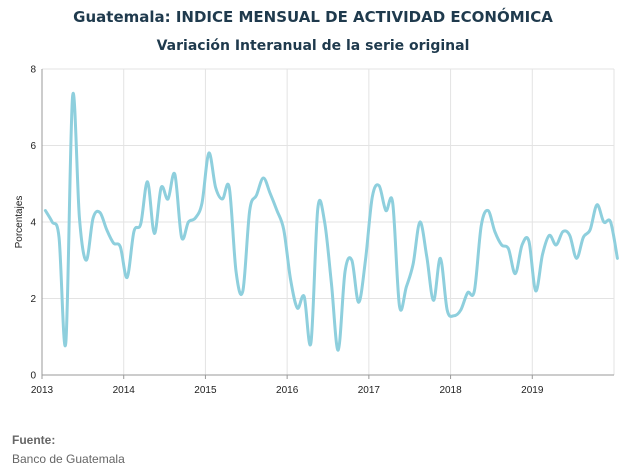 The image size is (626, 473). Describe the element at coordinates (34, 440) in the screenshot. I see `source-label: Fuente:` at that location.